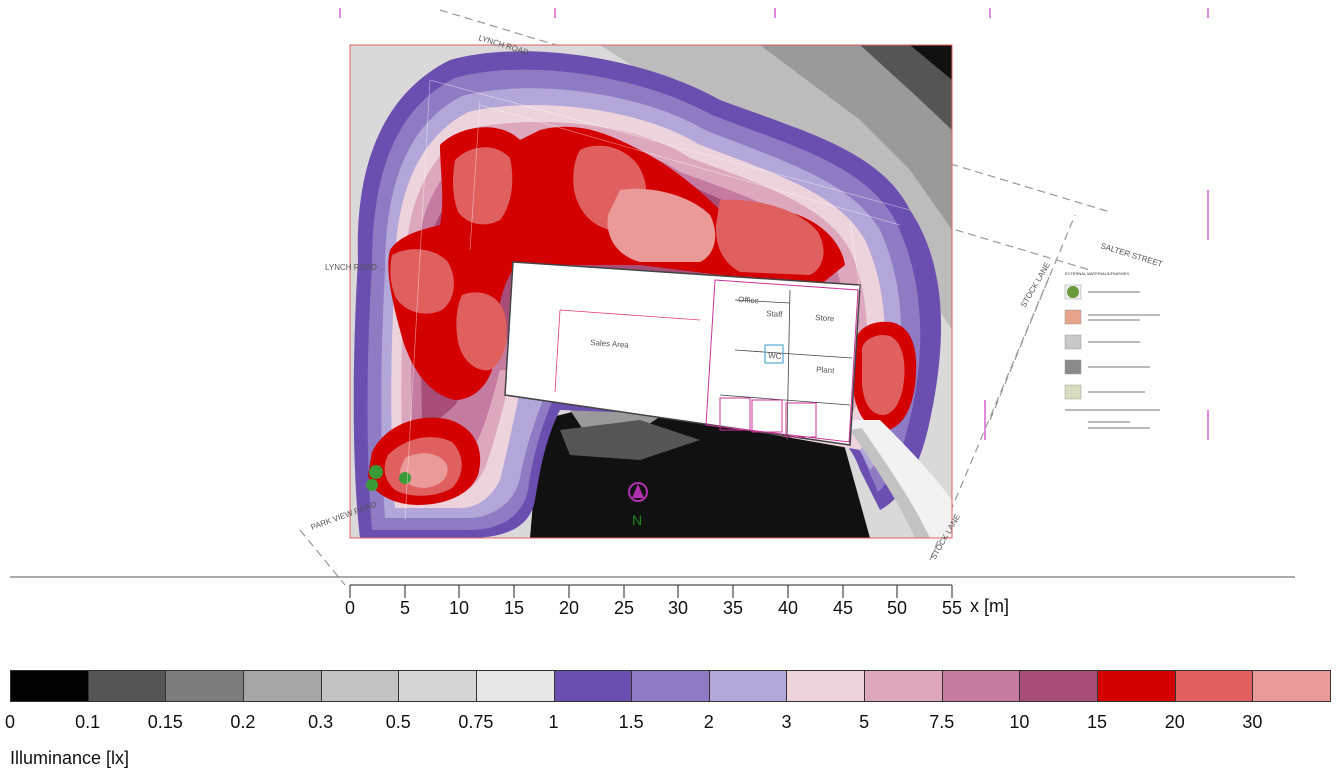 This screenshot has height=777, width=1337. I want to click on colorbar-tick-label: 30, so click(1252, 722).